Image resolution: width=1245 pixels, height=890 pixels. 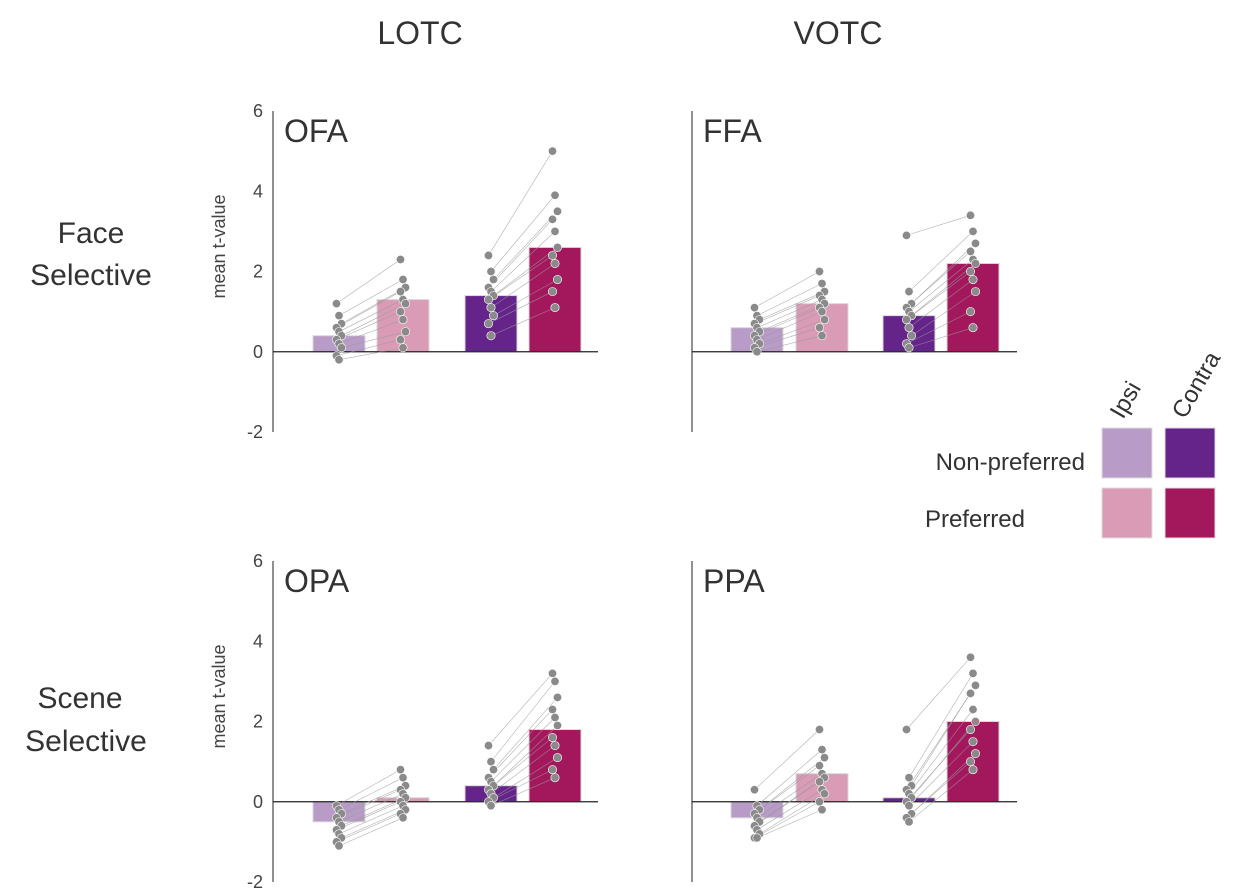 I want to click on y-tick-label: -2, so click(x=255, y=432).